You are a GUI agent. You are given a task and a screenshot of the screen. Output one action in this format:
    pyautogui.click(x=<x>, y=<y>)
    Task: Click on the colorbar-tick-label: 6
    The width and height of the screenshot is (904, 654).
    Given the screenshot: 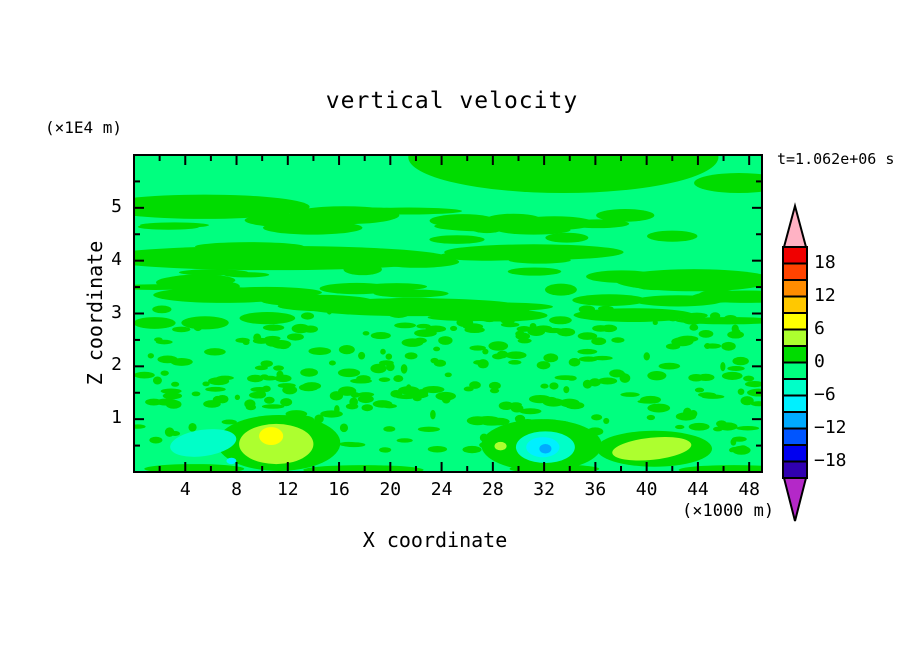 What is the action you would take?
    pyautogui.click(x=819, y=328)
    